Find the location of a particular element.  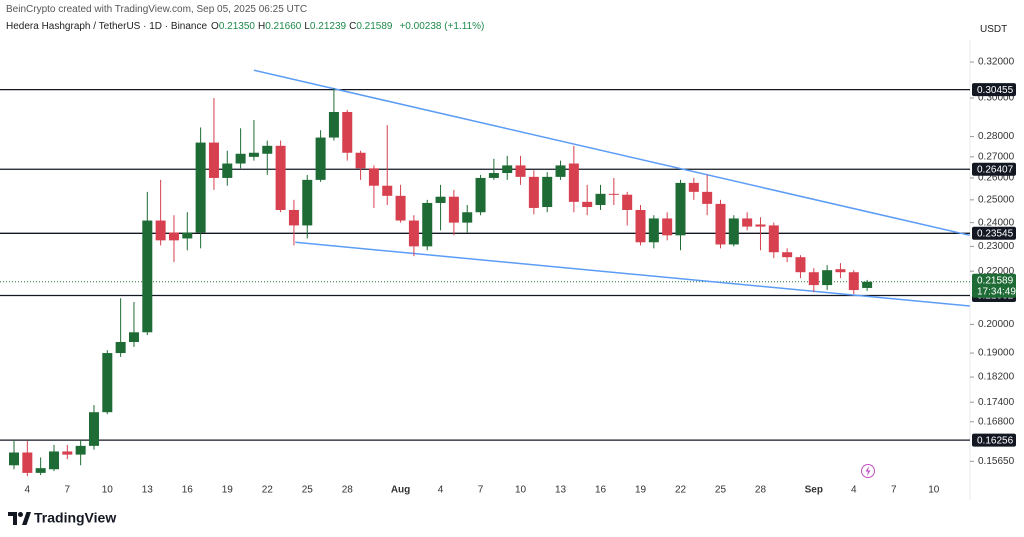

y-tick-label: 0.16800 is located at coordinates (996, 421).